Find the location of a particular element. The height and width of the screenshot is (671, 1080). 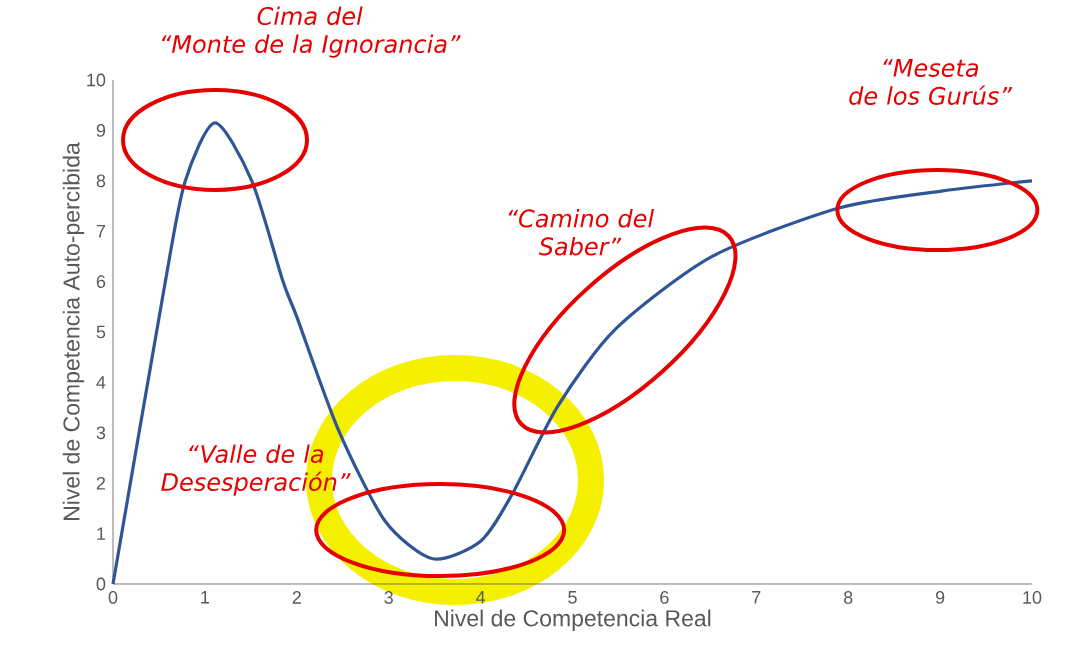

annotation: “Meseta de los Gurús” is located at coordinates (931, 82).